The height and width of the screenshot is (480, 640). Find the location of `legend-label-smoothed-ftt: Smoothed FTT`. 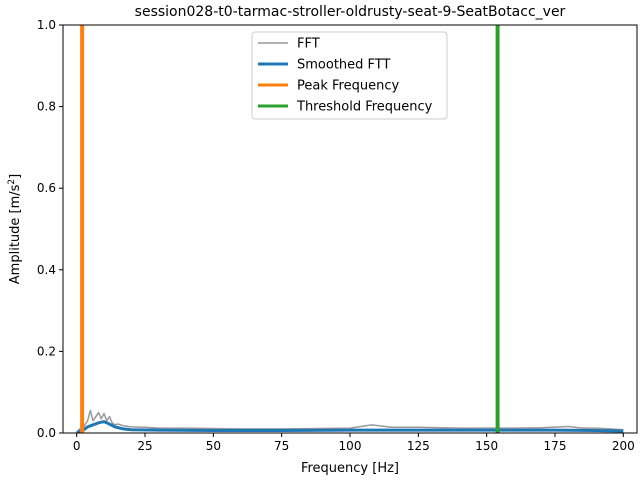

legend-label-smoothed-ftt: Smoothed FTT is located at coordinates (344, 65).